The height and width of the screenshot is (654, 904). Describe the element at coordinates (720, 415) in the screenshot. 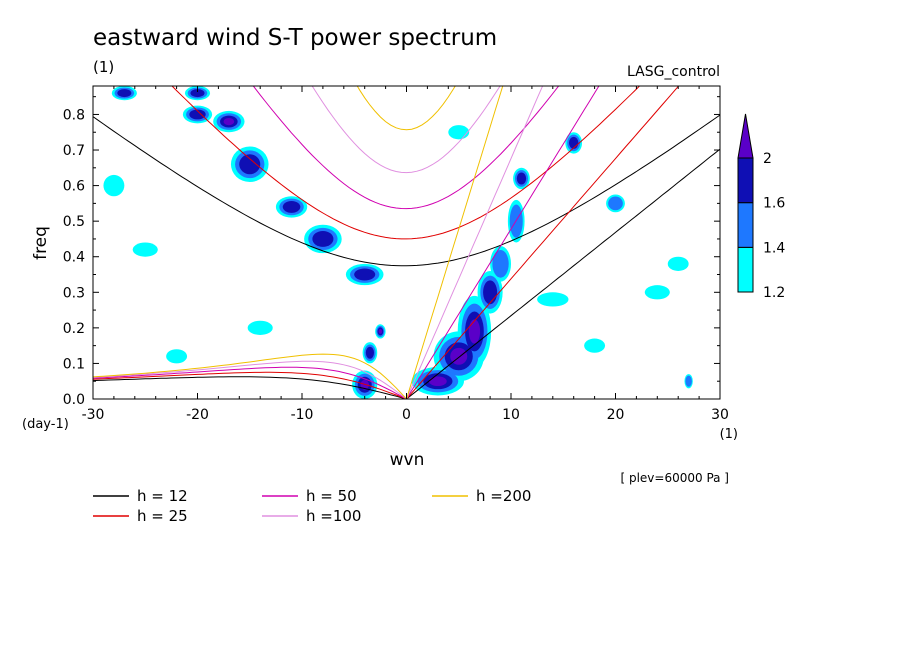

I see `x-tick-label: 30` at that location.